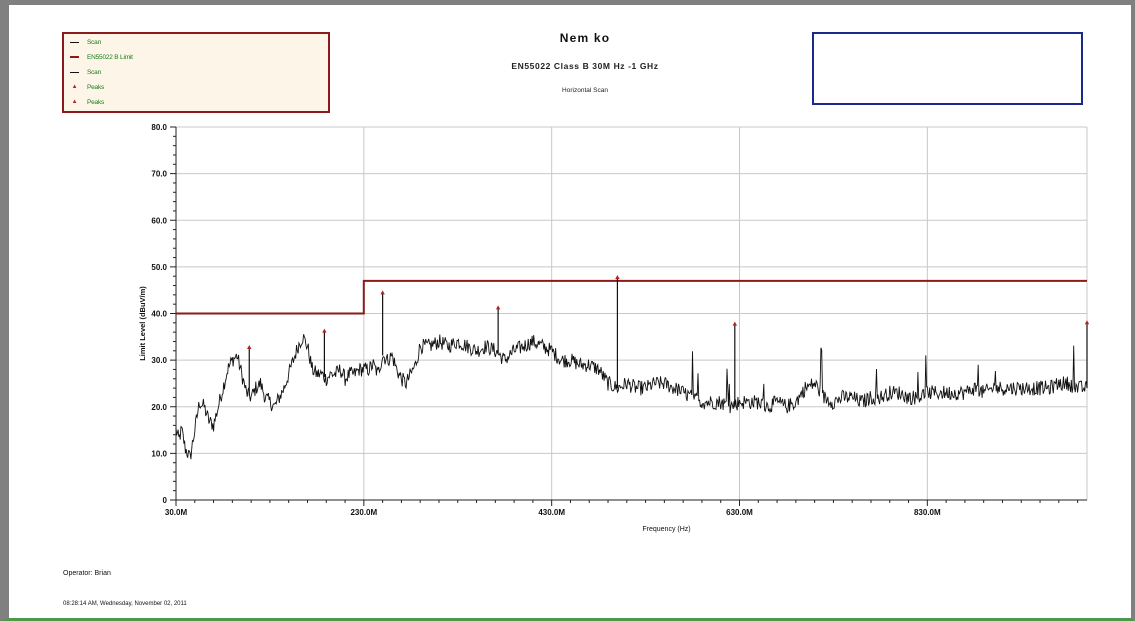 The height and width of the screenshot is (621, 1135). I want to click on y-tick-label: 10.0, so click(159, 453).